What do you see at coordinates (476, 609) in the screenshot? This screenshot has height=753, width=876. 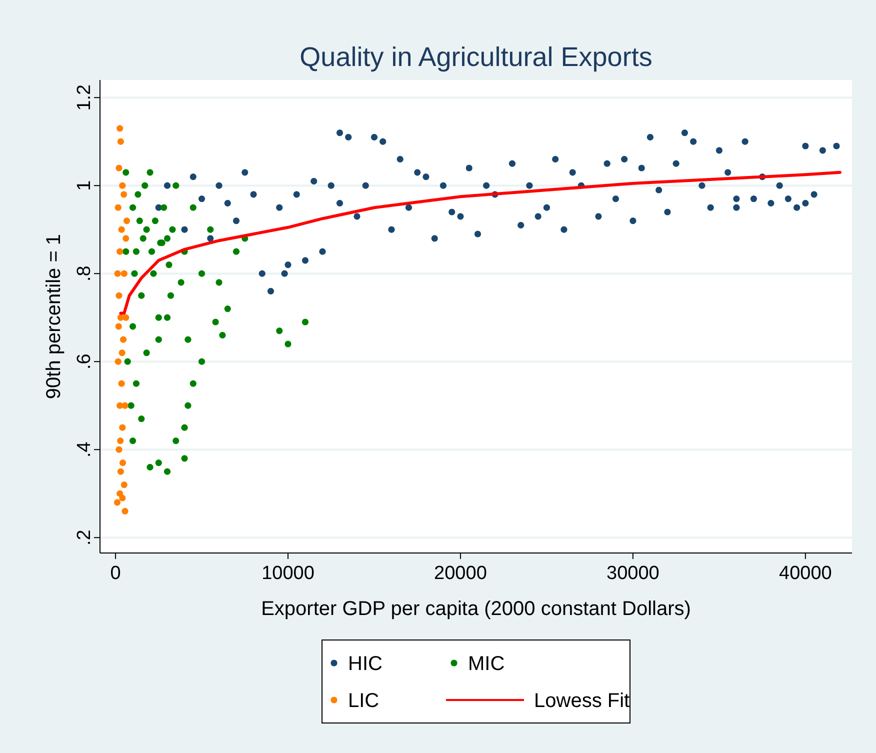 I see `x-axis-title: Exporter GDP per capita (2000 constant Dollars)` at bounding box center [476, 609].